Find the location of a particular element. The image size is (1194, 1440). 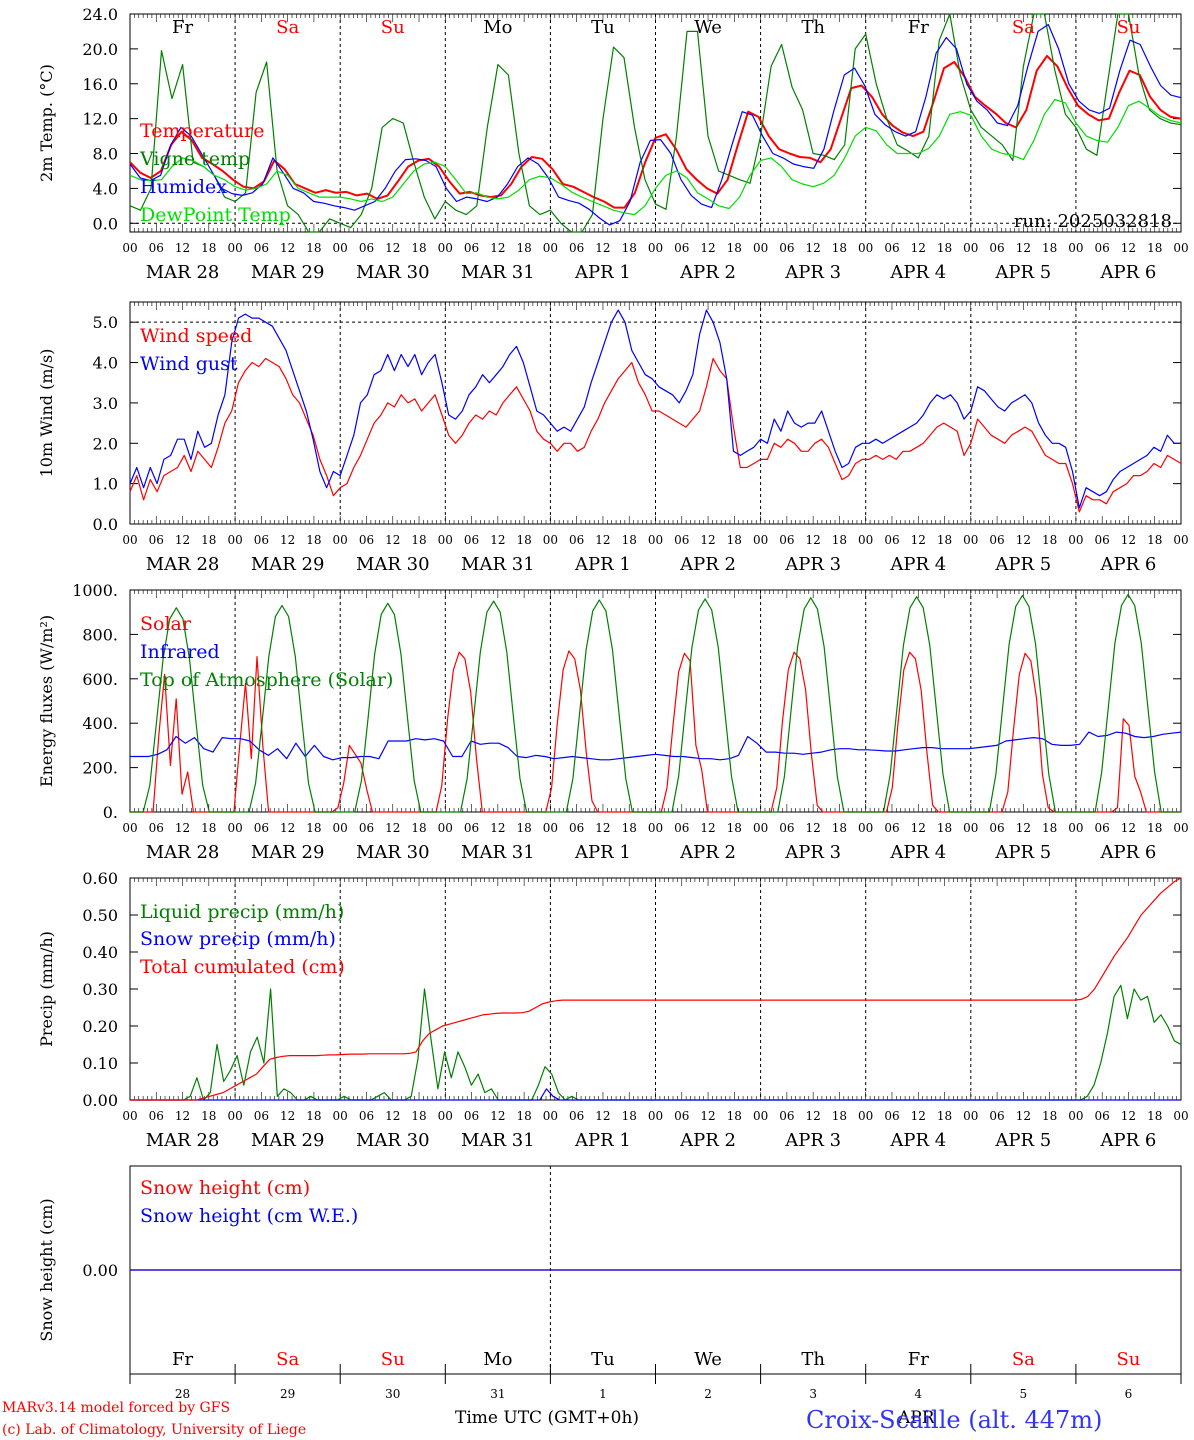

y-tick-label: 0.20 is located at coordinates (100, 1026).